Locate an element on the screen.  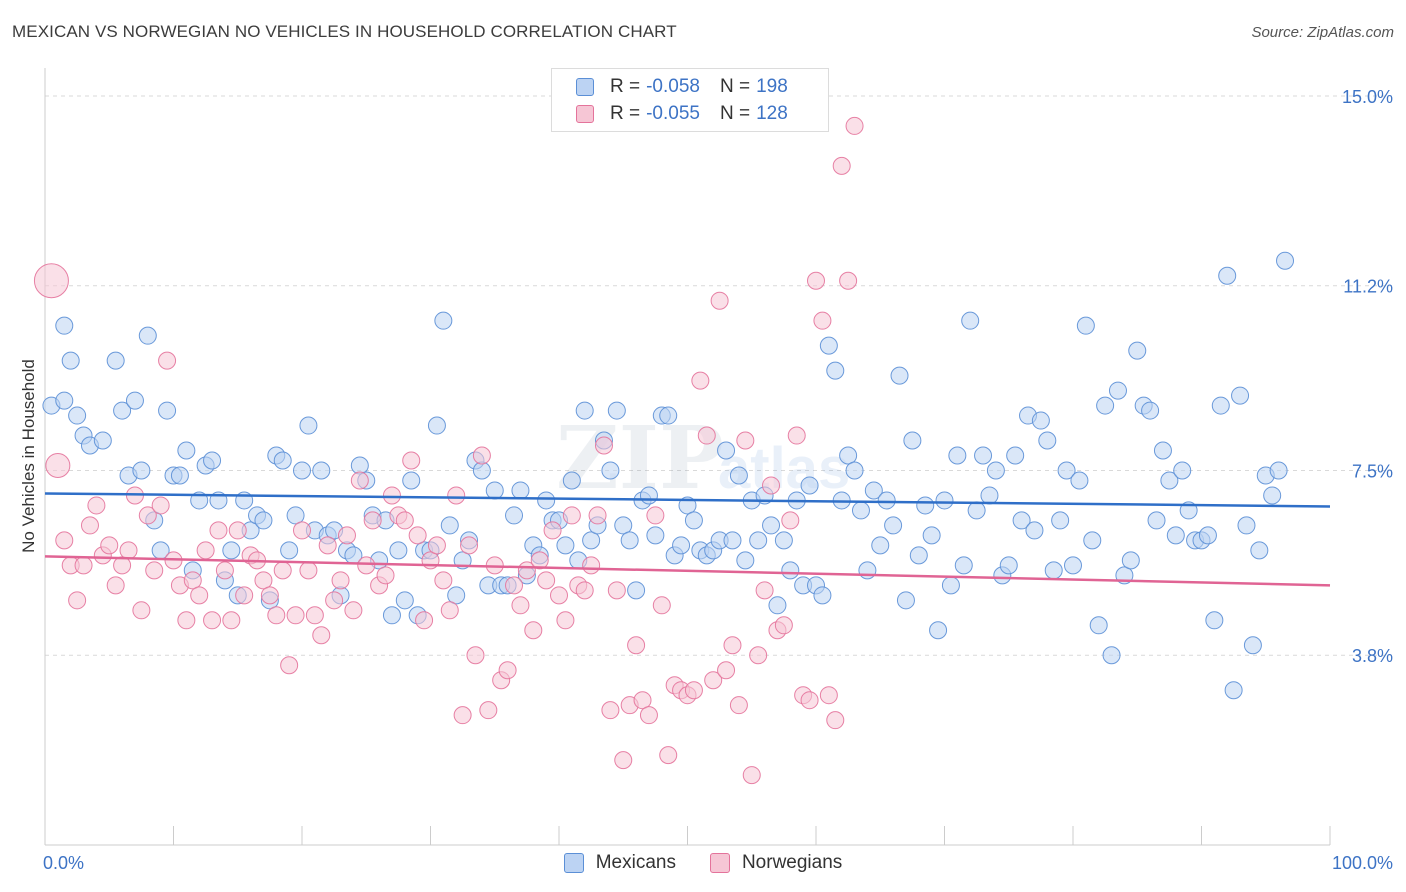
legend-item-norwegians: Norwegians is located at coordinates (775, 863).